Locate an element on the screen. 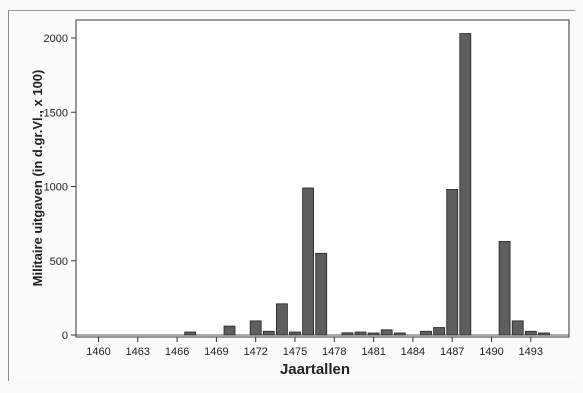 This screenshot has height=393, width=583. x-tick-label: 1475 is located at coordinates (295, 352).